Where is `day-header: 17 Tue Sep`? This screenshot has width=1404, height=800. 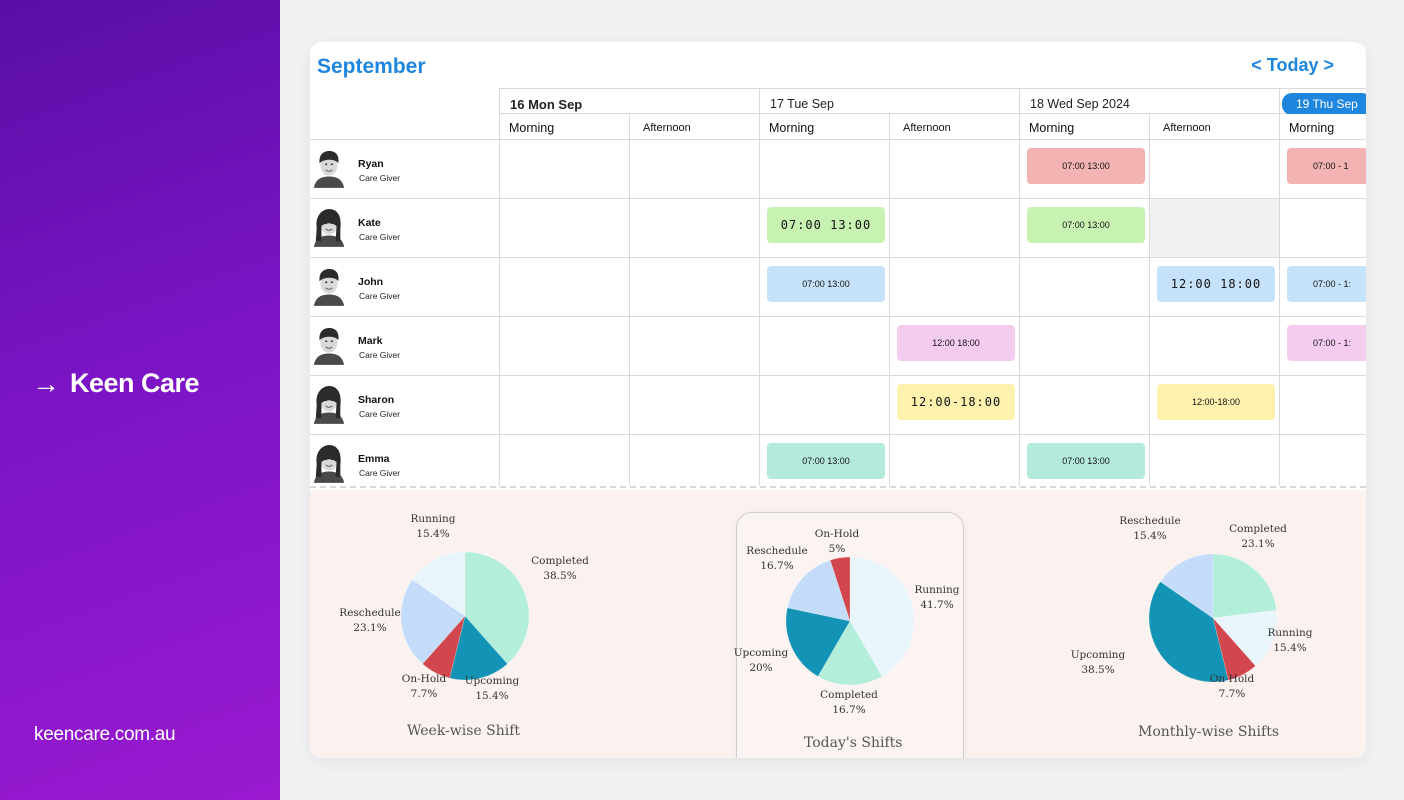 day-header: 17 Tue Sep is located at coordinates (890, 101).